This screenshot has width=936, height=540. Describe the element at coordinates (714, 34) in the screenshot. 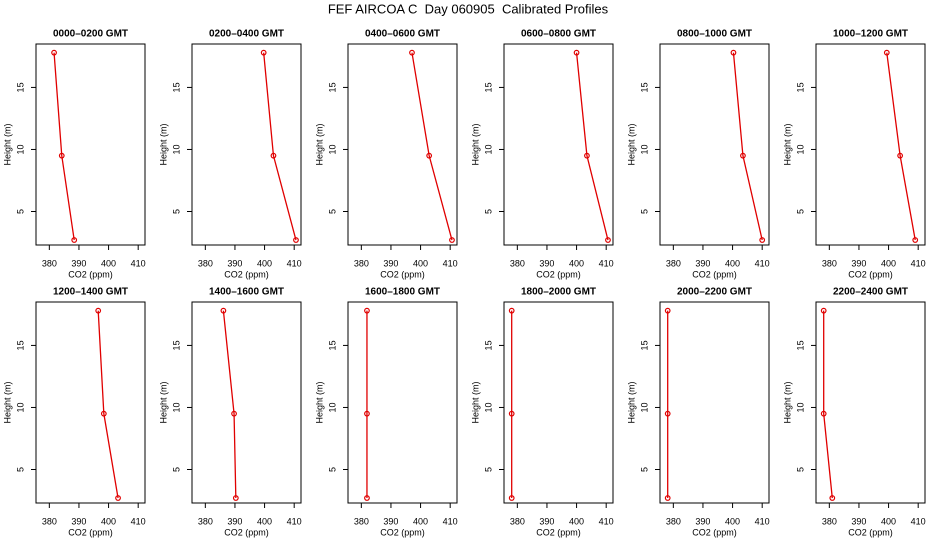

I see `panel-title: 0800–1000 GMT` at that location.